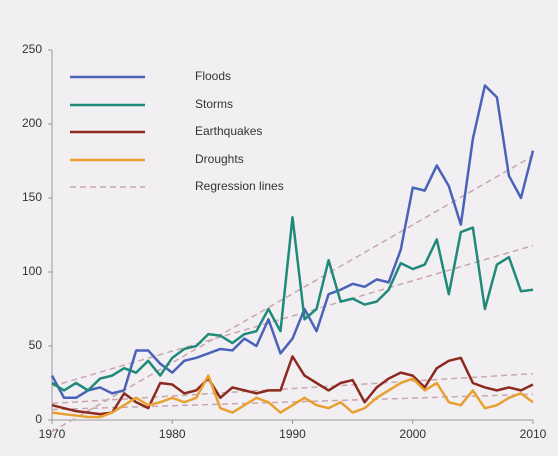  I want to click on y-tick-label: 250, so click(32, 49).